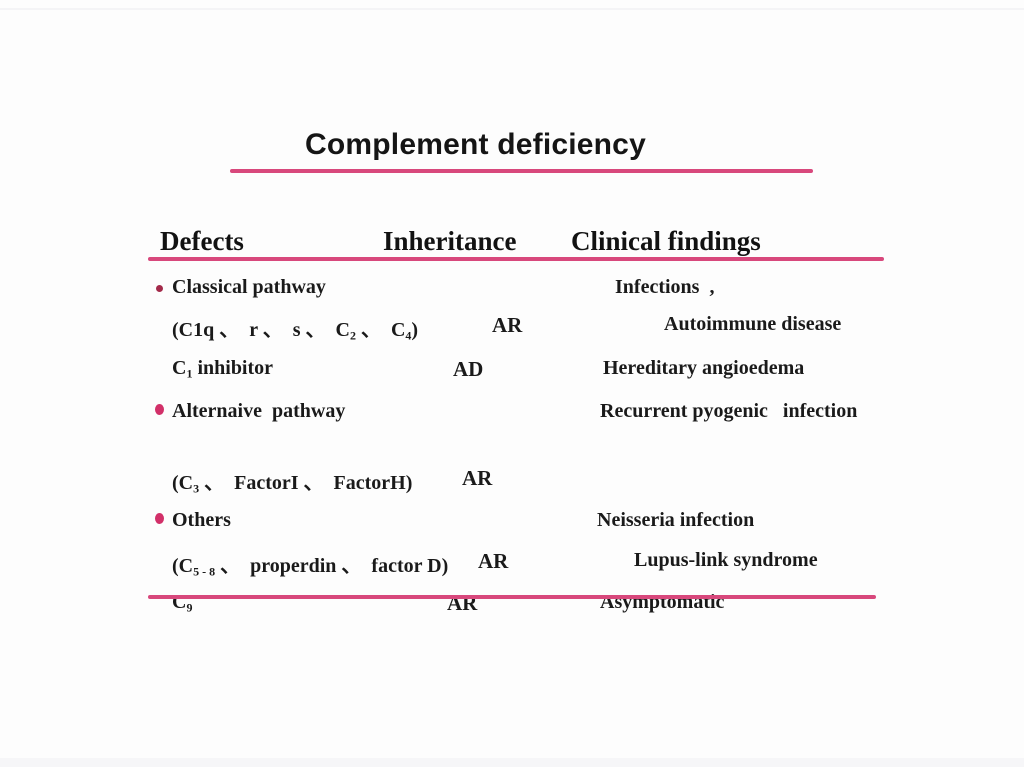 This screenshot has width=1024, height=767. What do you see at coordinates (259, 411) in the screenshot?
I see `table-cell-defect: Alternaive pathway` at bounding box center [259, 411].